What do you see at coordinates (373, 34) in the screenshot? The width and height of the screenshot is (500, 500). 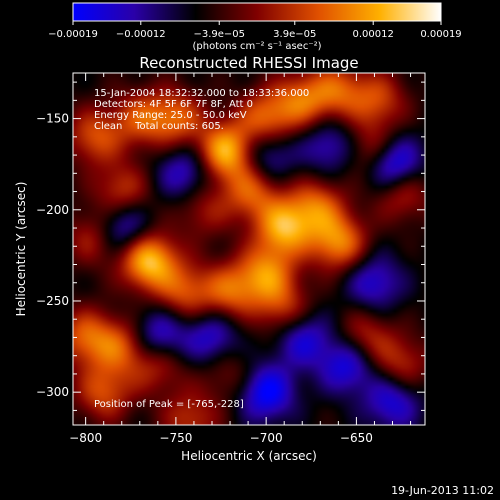 I see `colorbar-tick-label: 0.00012` at bounding box center [373, 34].